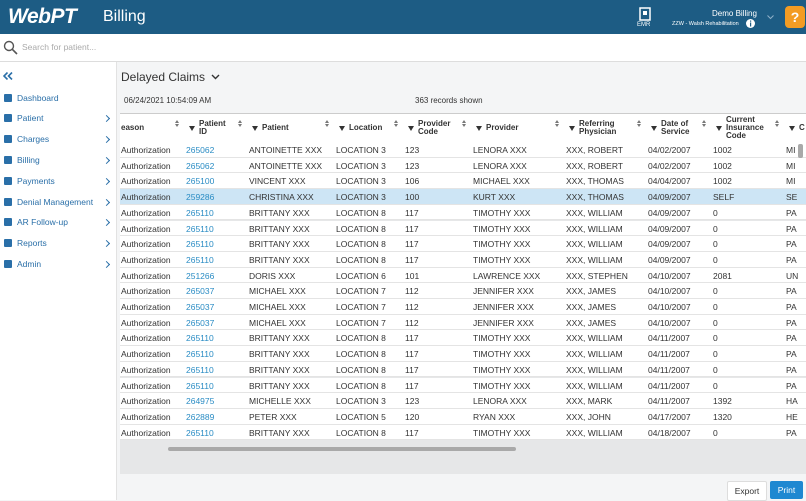 Image resolution: width=806 pixels, height=501 pixels. Describe the element at coordinates (786, 490) in the screenshot. I see `print-button: Print` at that location.